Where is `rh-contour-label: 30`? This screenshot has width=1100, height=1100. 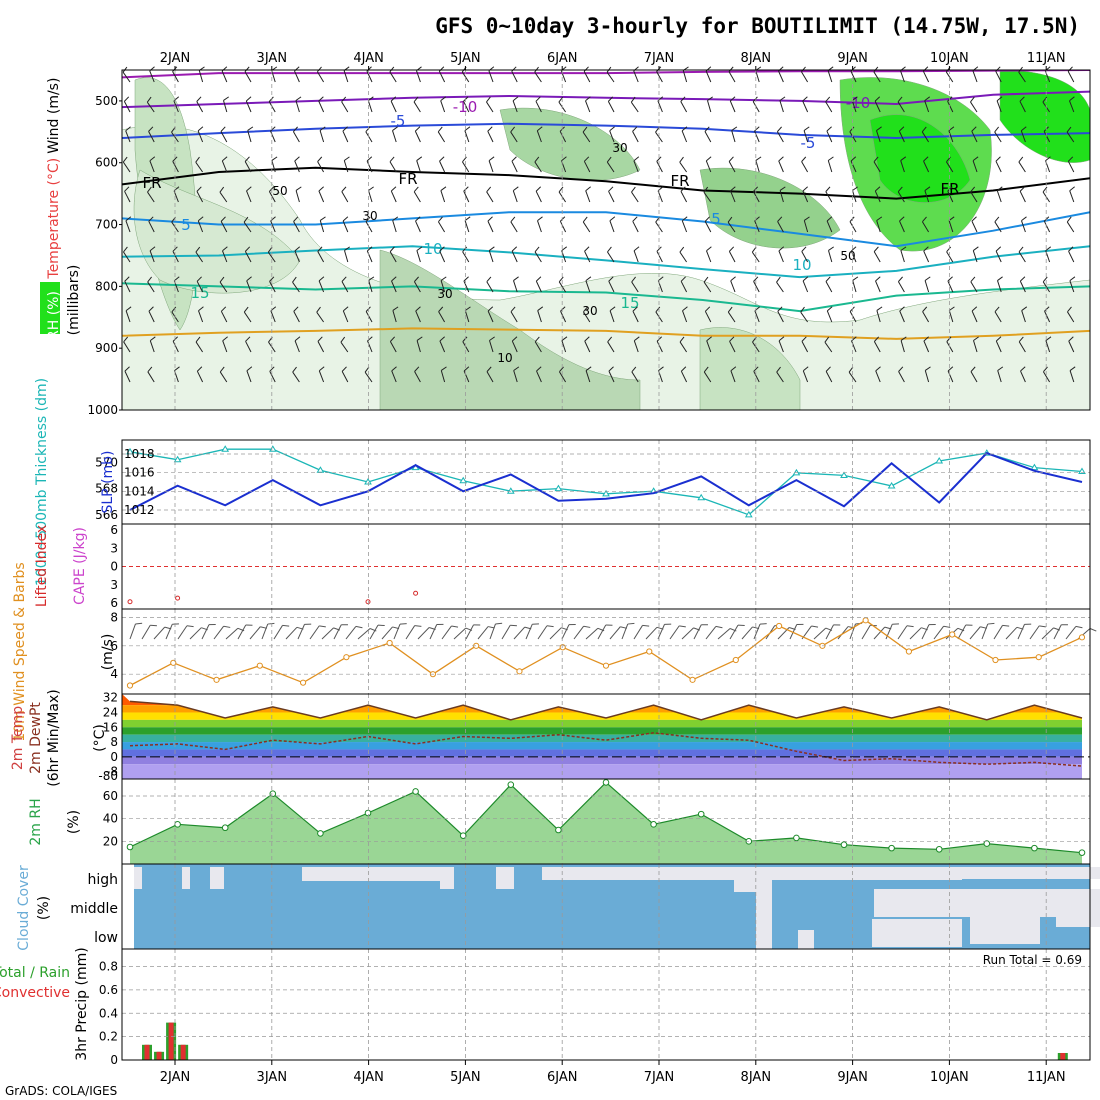
rh-contour-label: 30 is located at coordinates (589, 311).